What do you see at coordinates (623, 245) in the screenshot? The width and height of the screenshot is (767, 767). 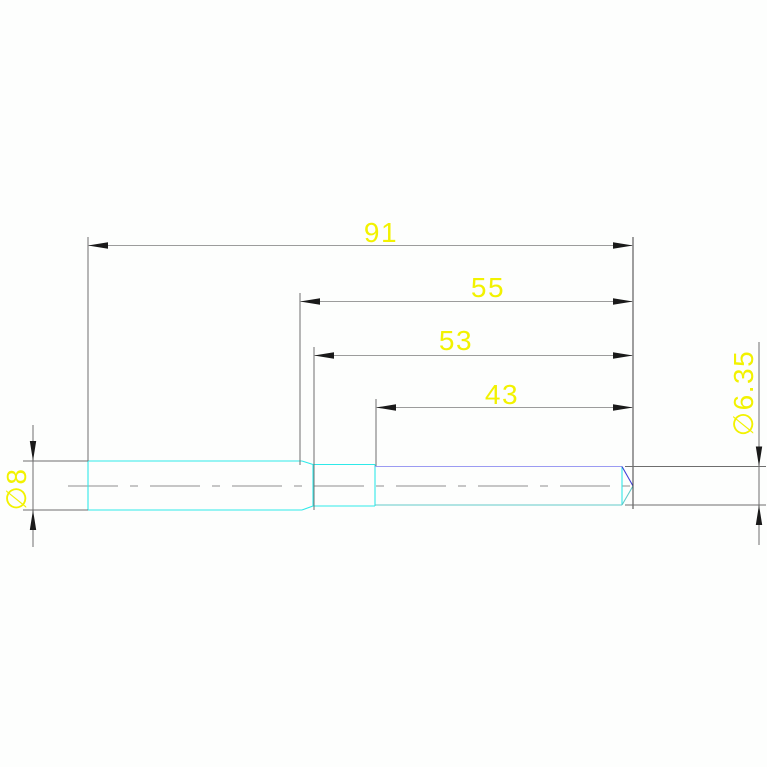 I see `arrow-91-right` at bounding box center [623, 245].